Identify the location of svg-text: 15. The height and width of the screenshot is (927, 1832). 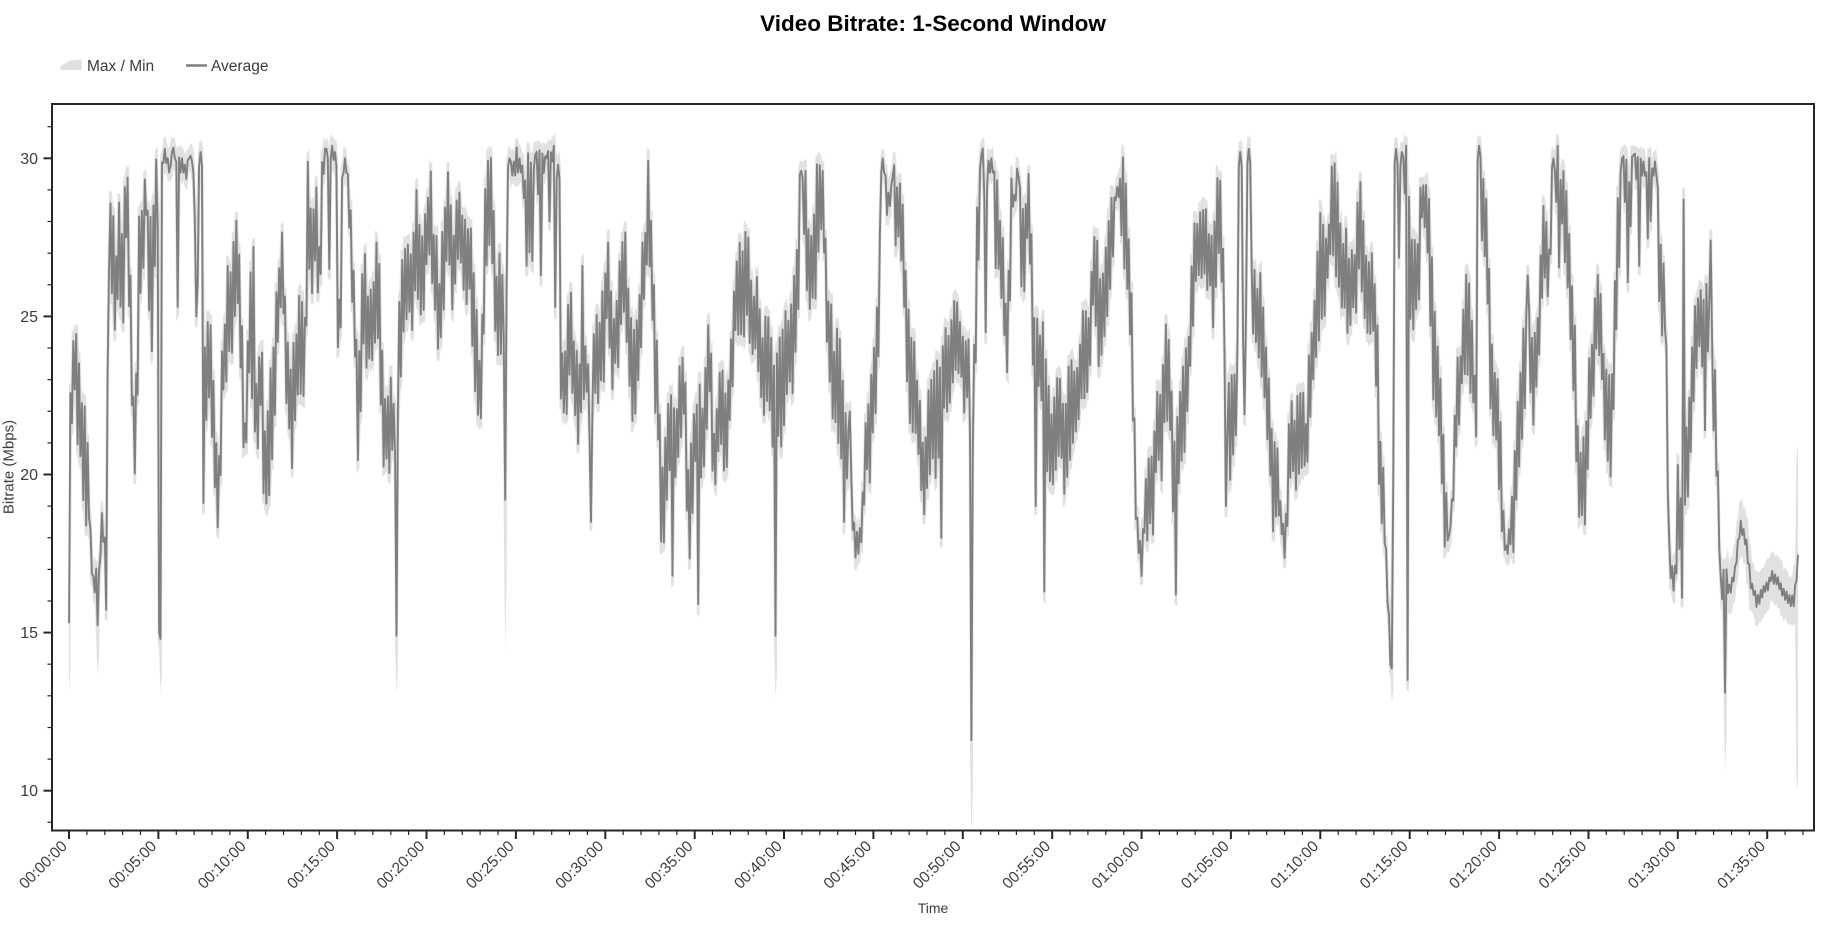
(29, 633).